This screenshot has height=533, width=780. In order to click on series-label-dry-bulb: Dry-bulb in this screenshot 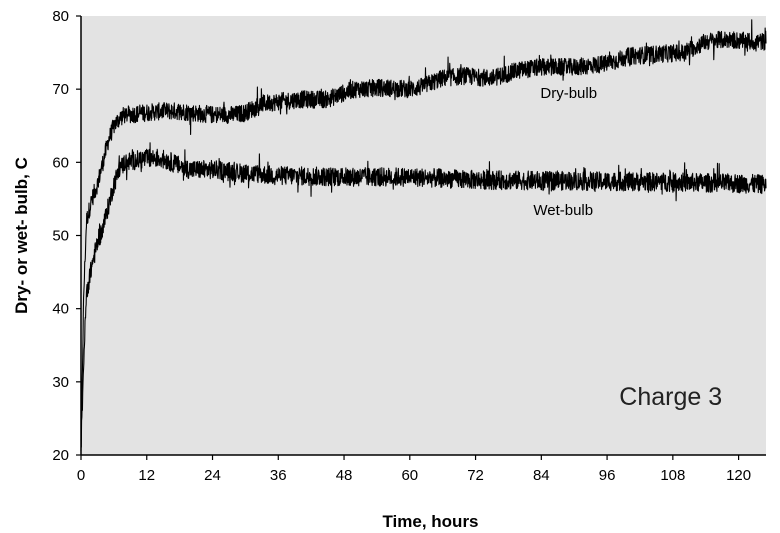, I will do `click(568, 93)`.